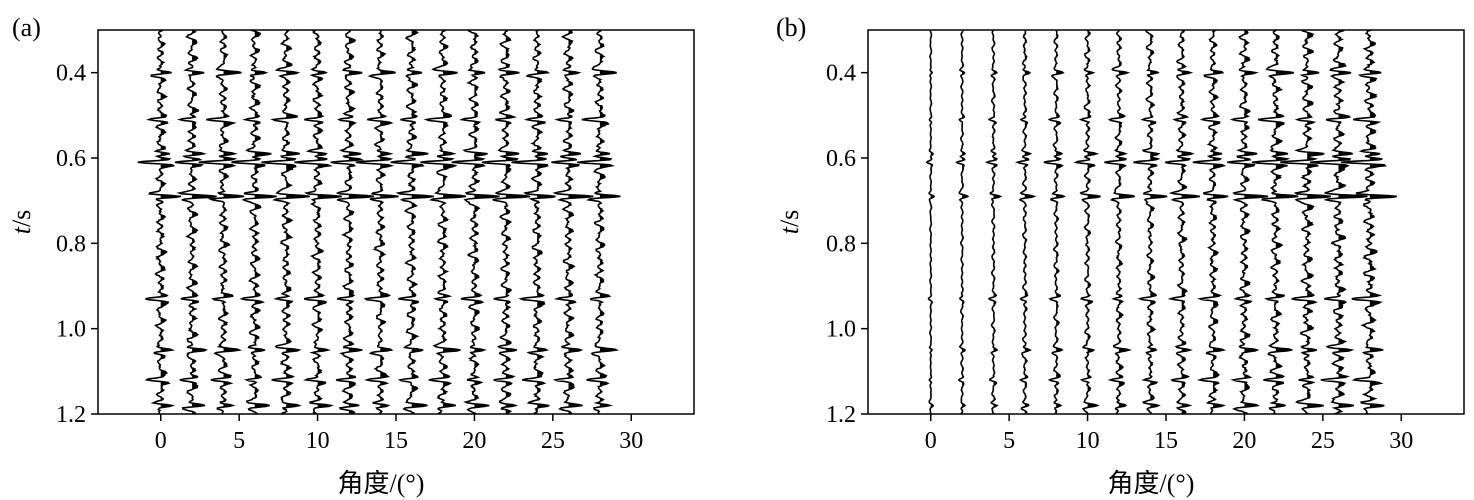  Describe the element at coordinates (26, 27) in the screenshot. I see `panel-label: (a)` at that location.